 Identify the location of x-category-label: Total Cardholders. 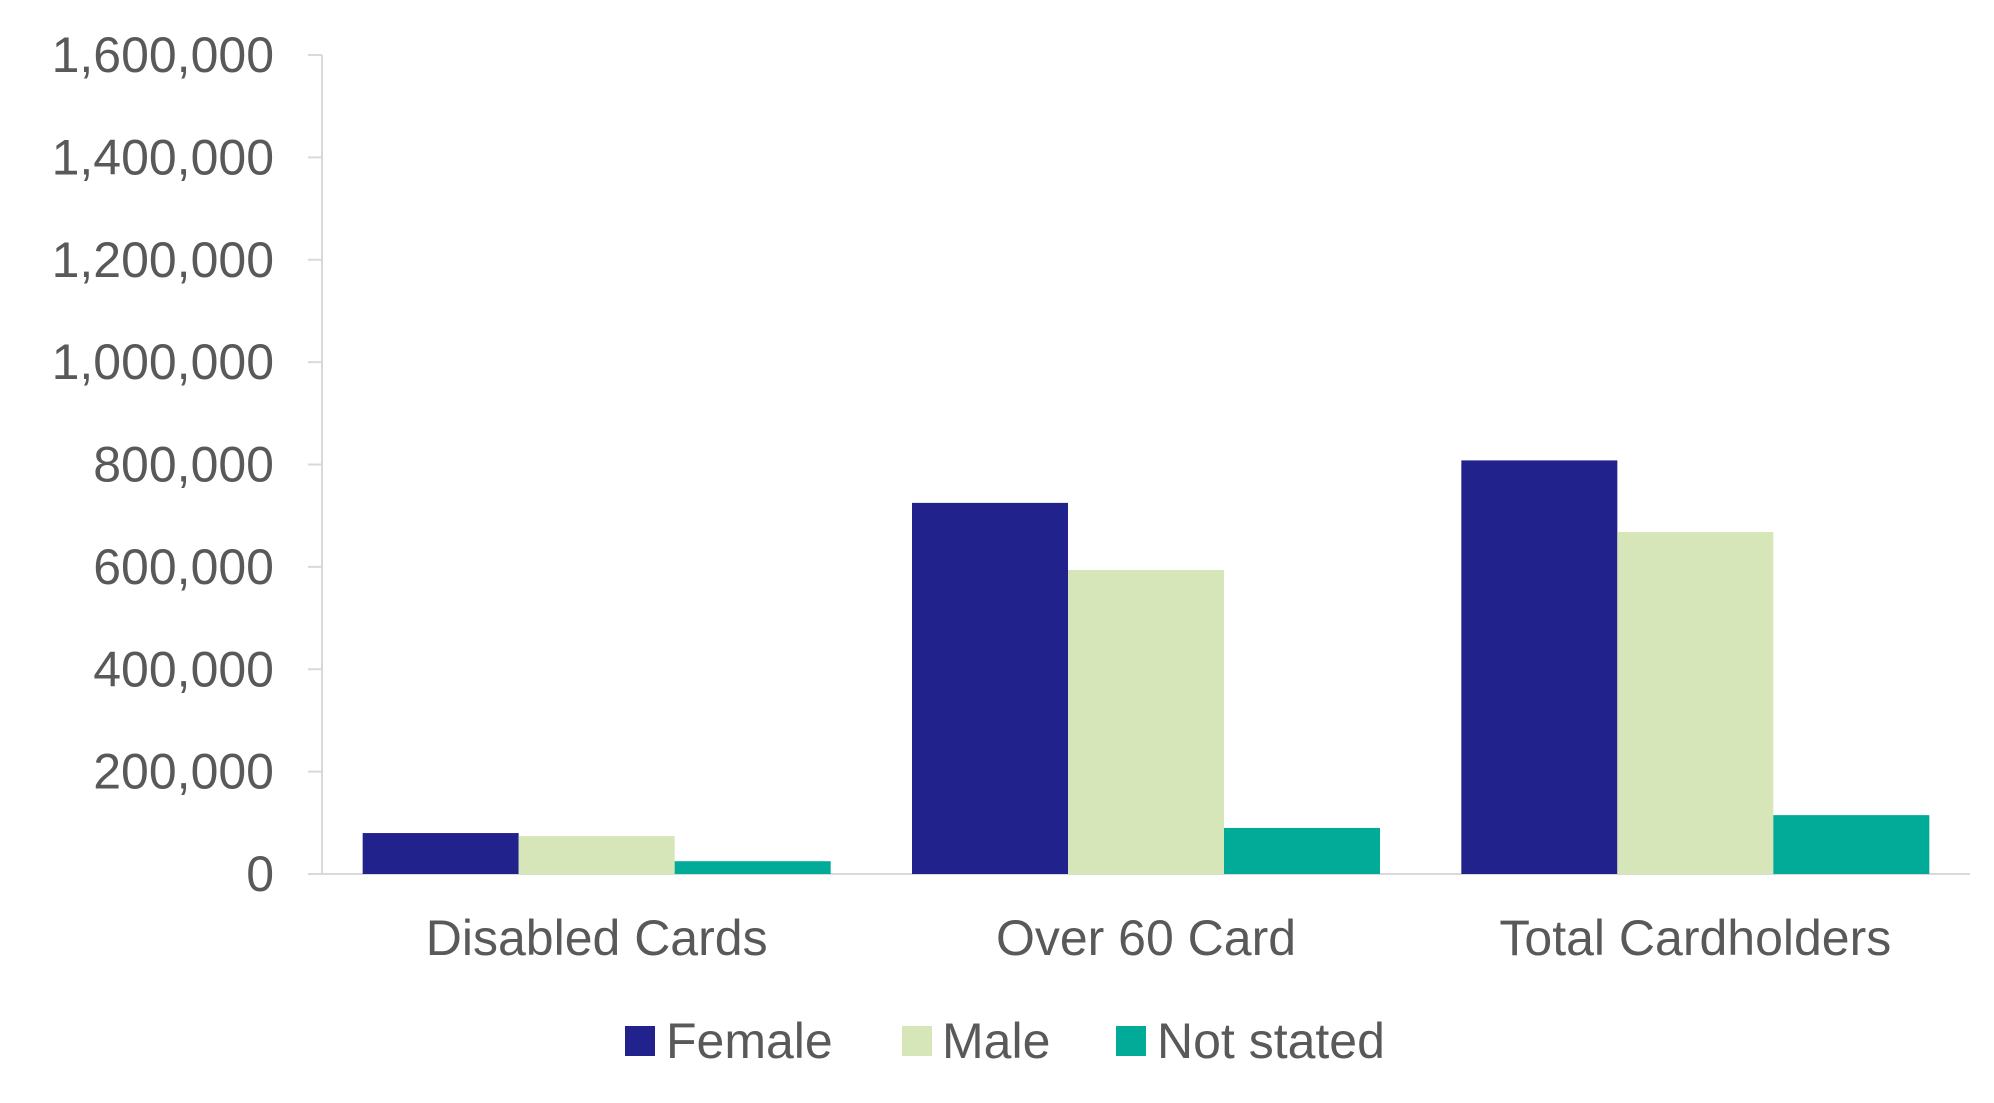
(1695, 938).